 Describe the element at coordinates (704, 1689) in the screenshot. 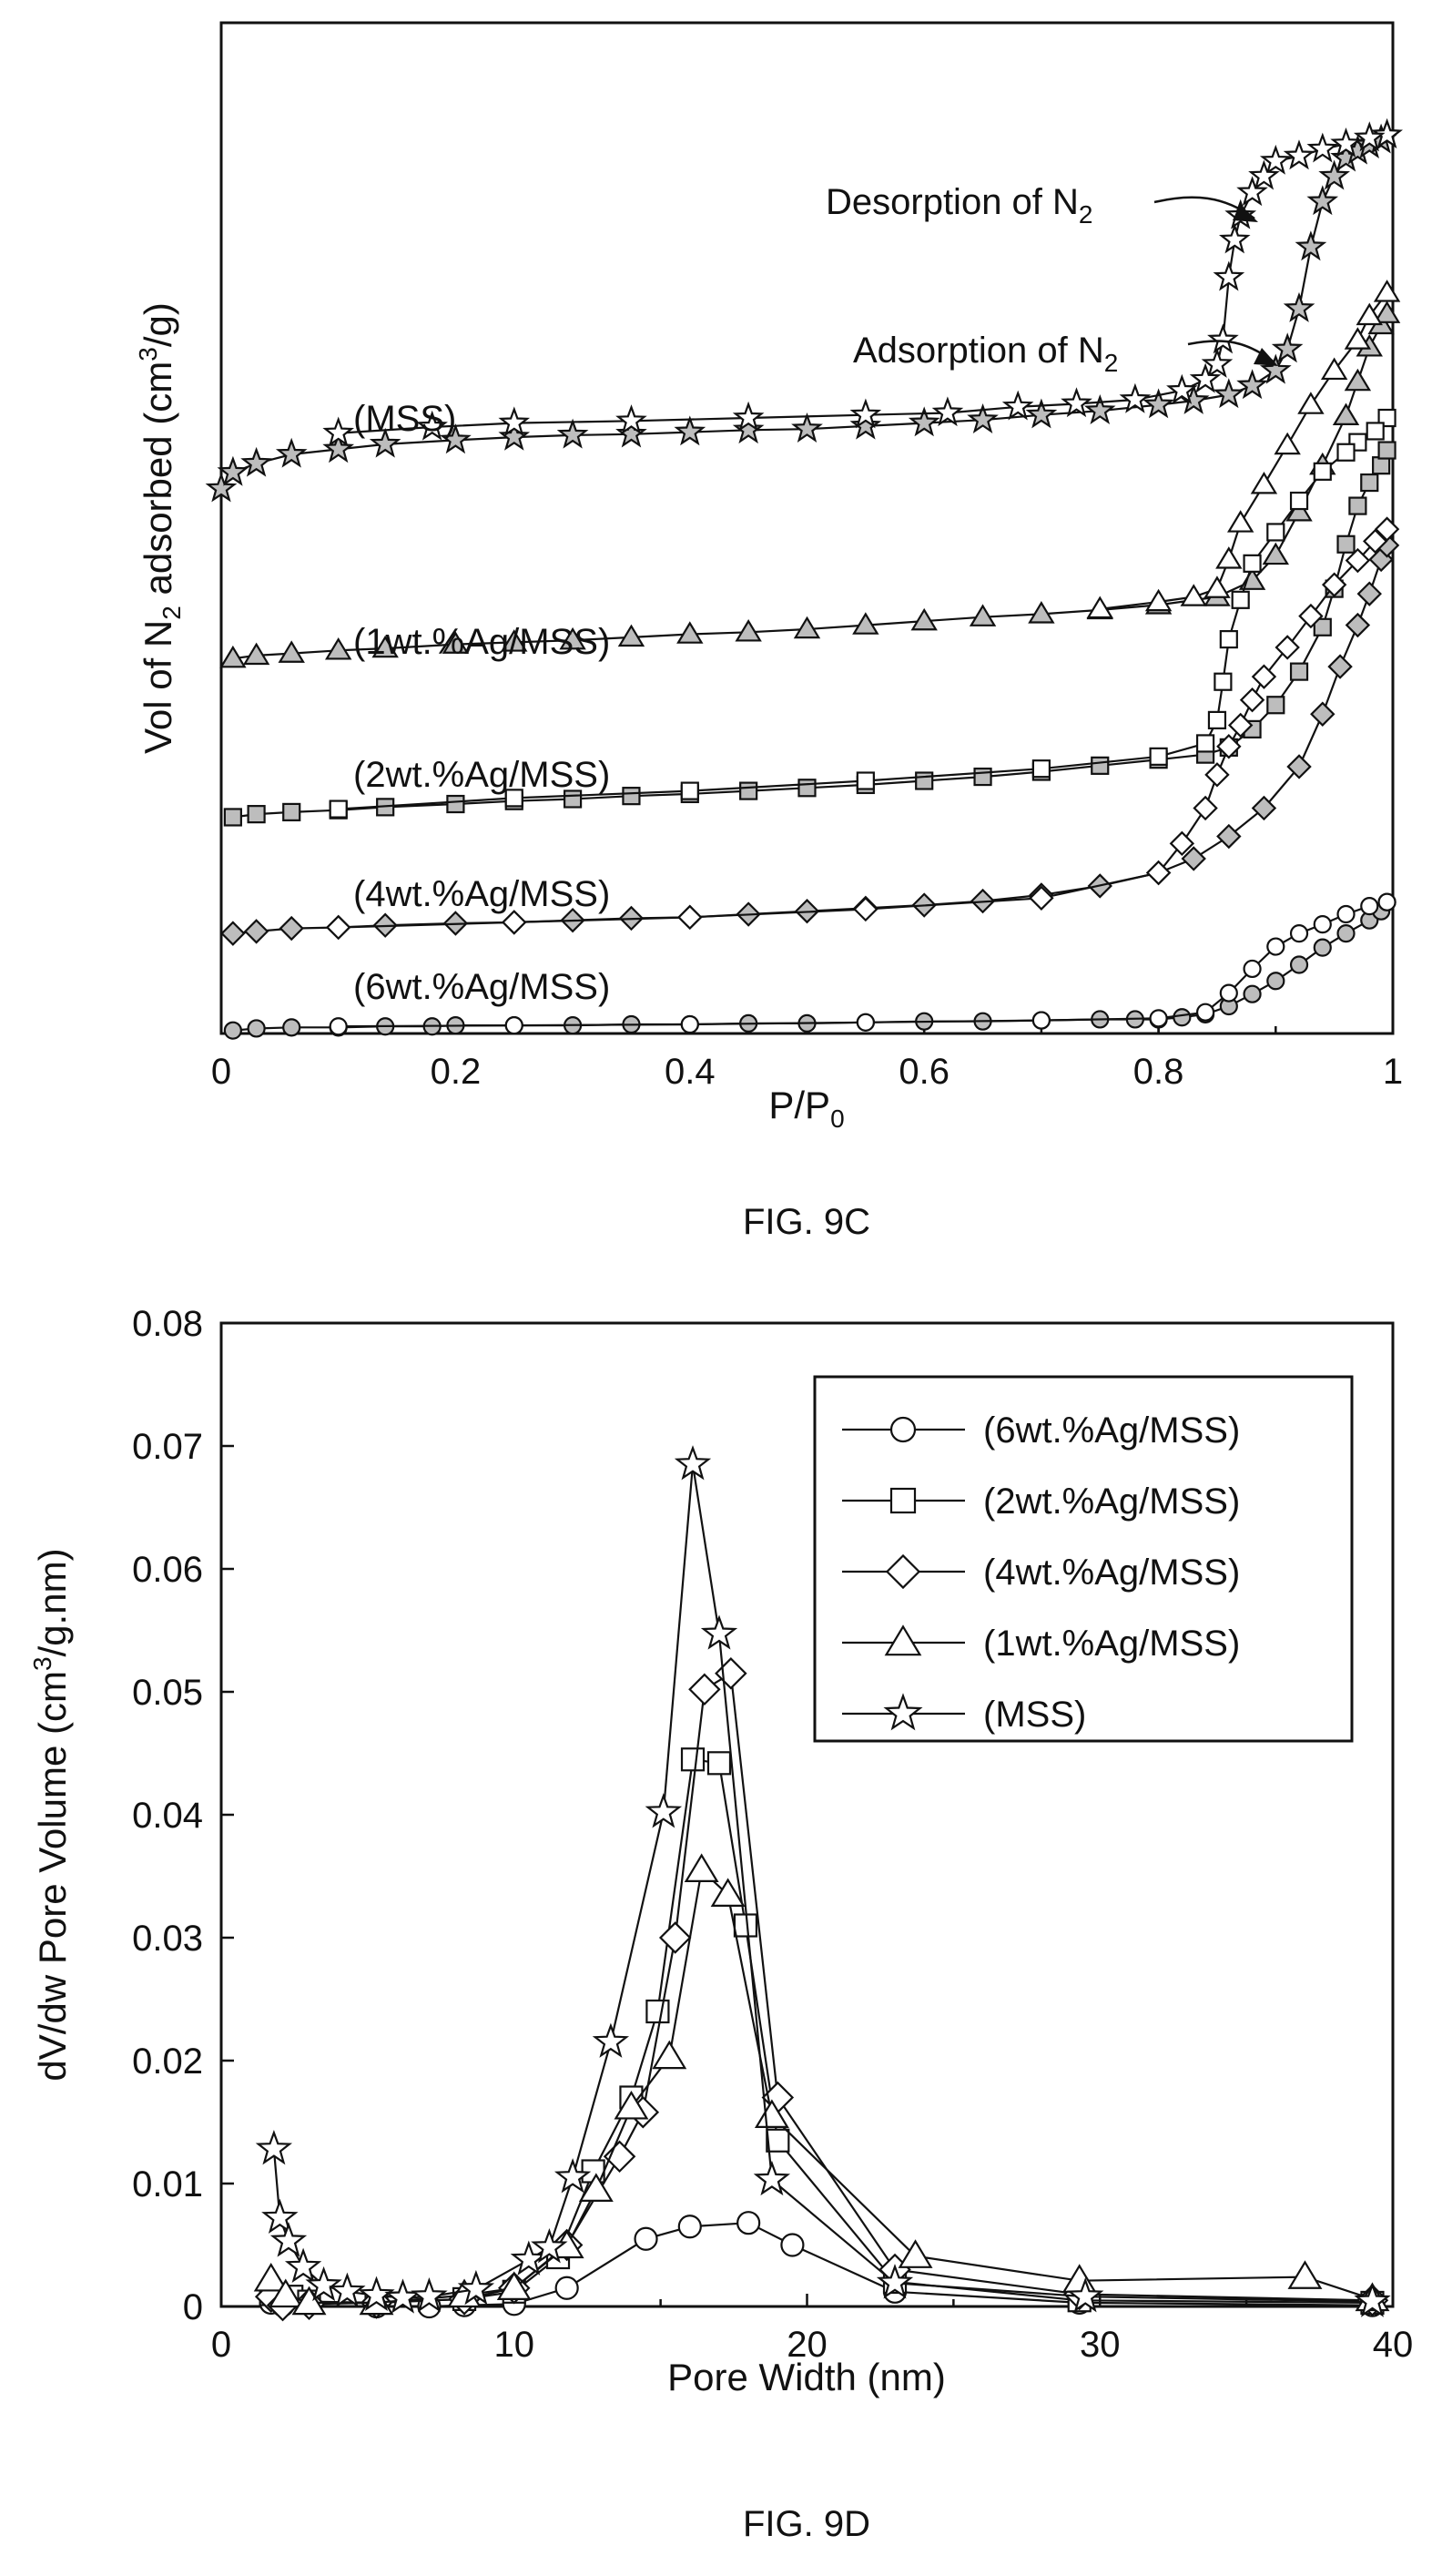

I see `pore-4wt-ag-mss-point` at that location.